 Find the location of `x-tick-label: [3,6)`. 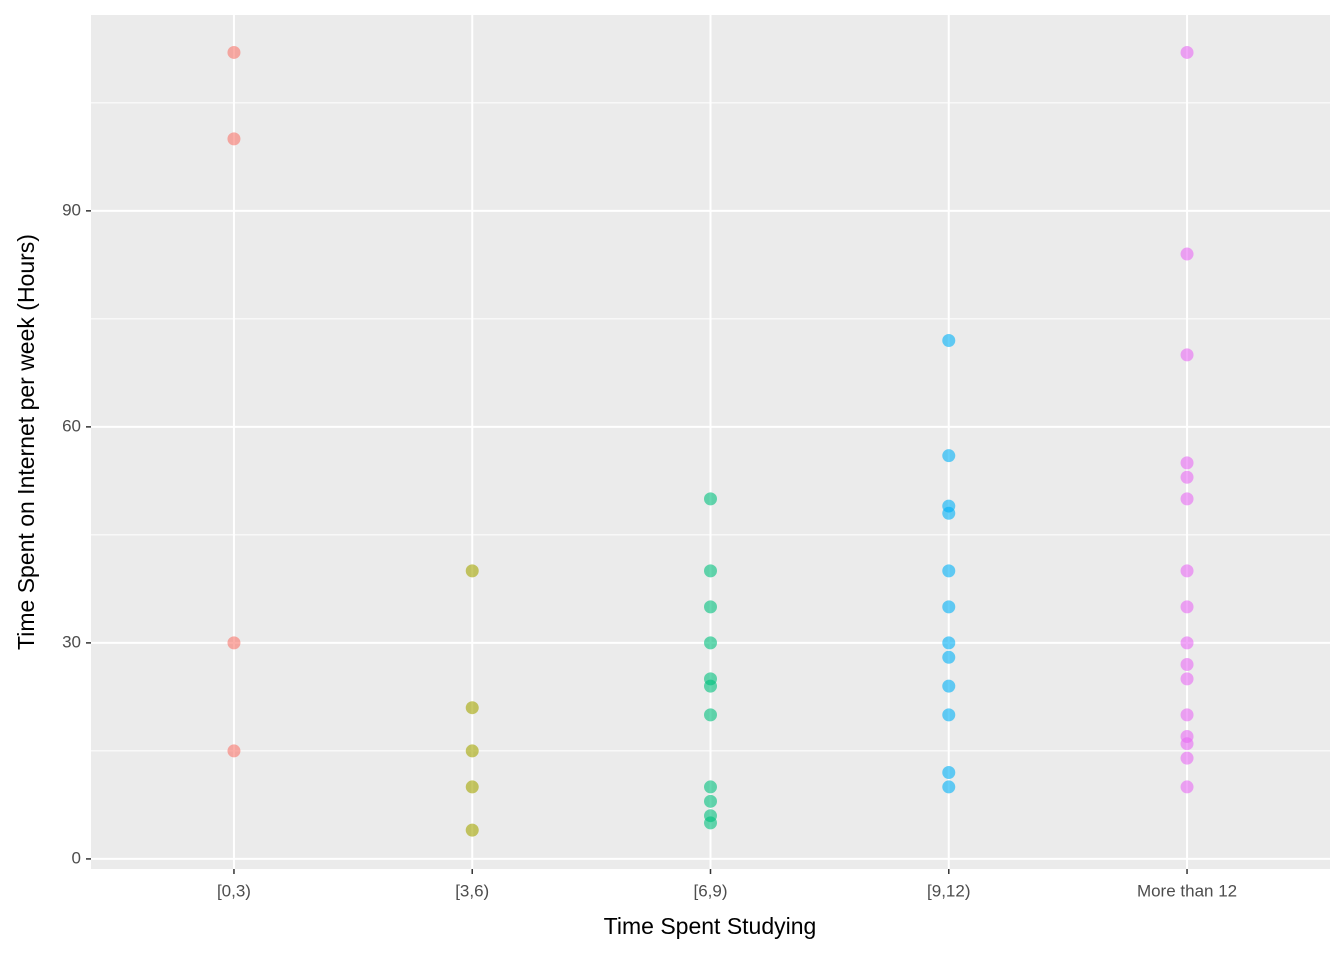

x-tick-label: [3,6) is located at coordinates (472, 890).